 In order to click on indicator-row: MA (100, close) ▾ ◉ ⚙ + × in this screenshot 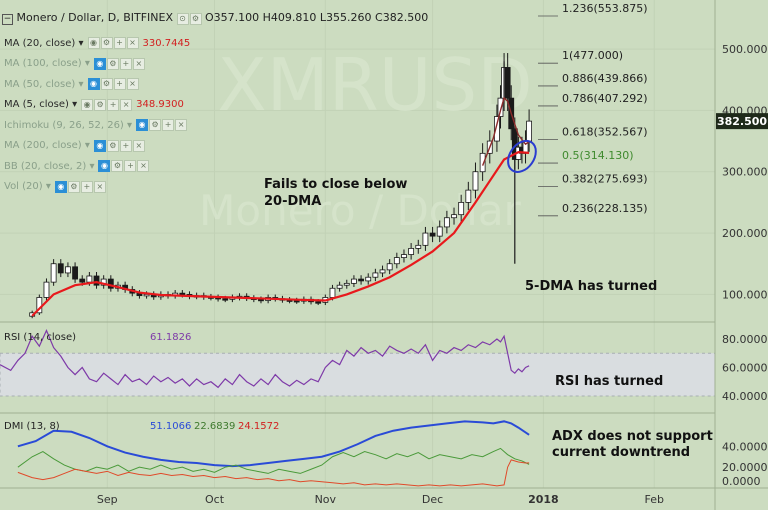, I will do `click(74, 63)`.